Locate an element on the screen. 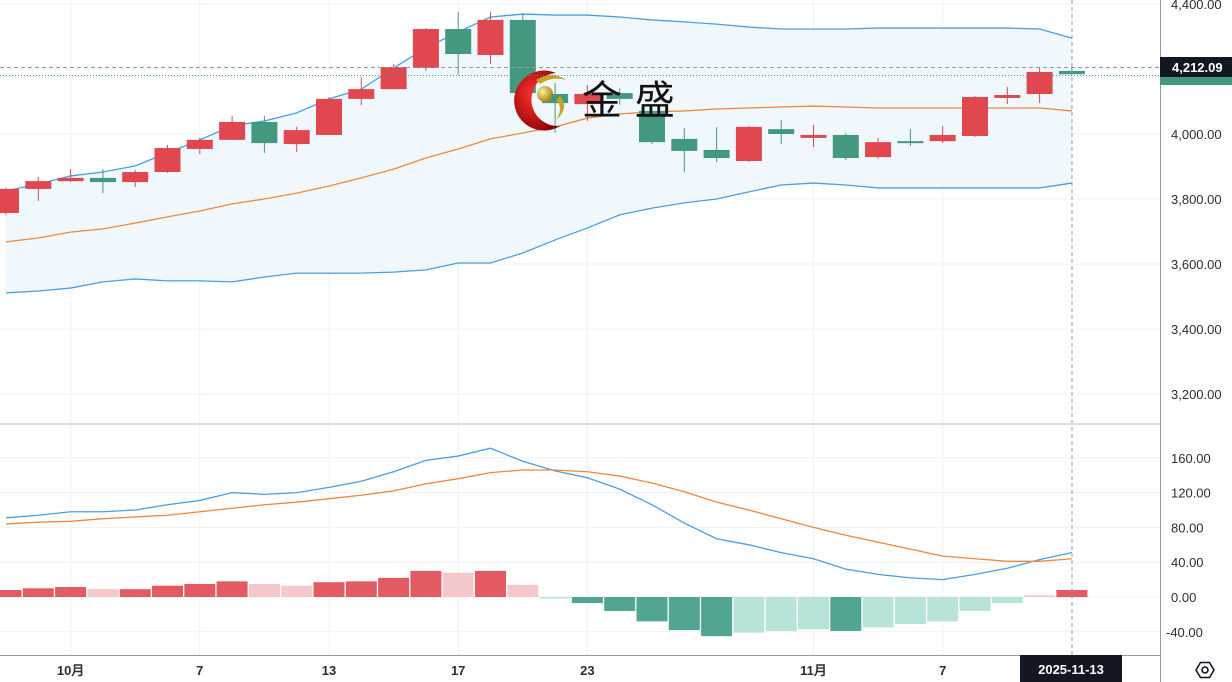 Image resolution: width=1232 pixels, height=682 pixels. logo-watermark: 金 盛 is located at coordinates (594, 100).